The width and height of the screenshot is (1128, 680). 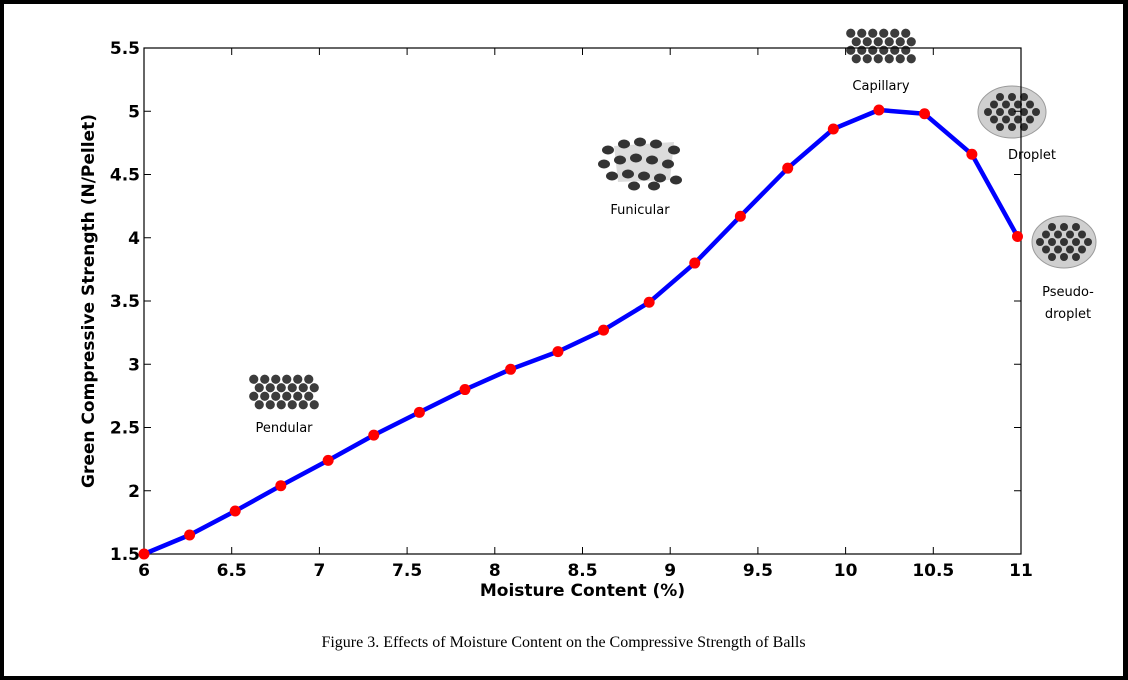 I want to click on y-tick-label: 1.5, so click(x=125, y=555).